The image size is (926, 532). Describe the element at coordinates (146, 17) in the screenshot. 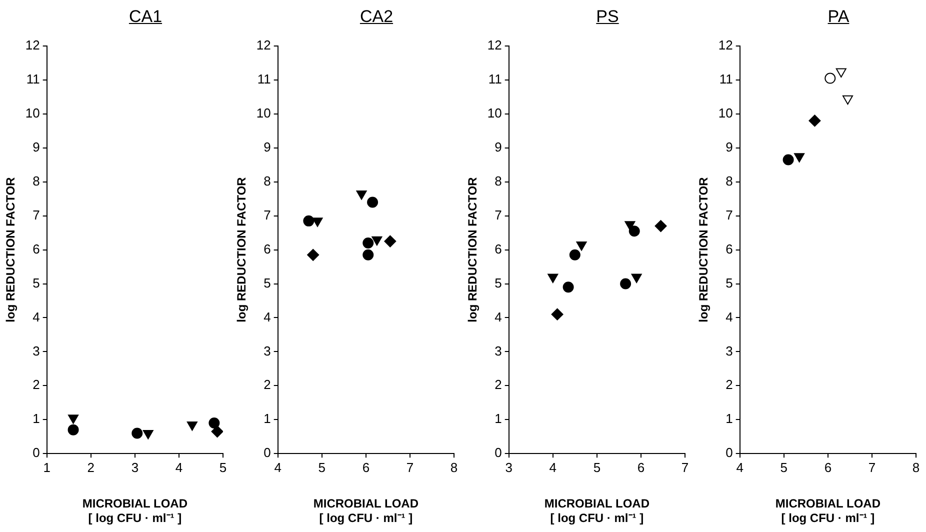

I see `chart-title: CA1` at that location.